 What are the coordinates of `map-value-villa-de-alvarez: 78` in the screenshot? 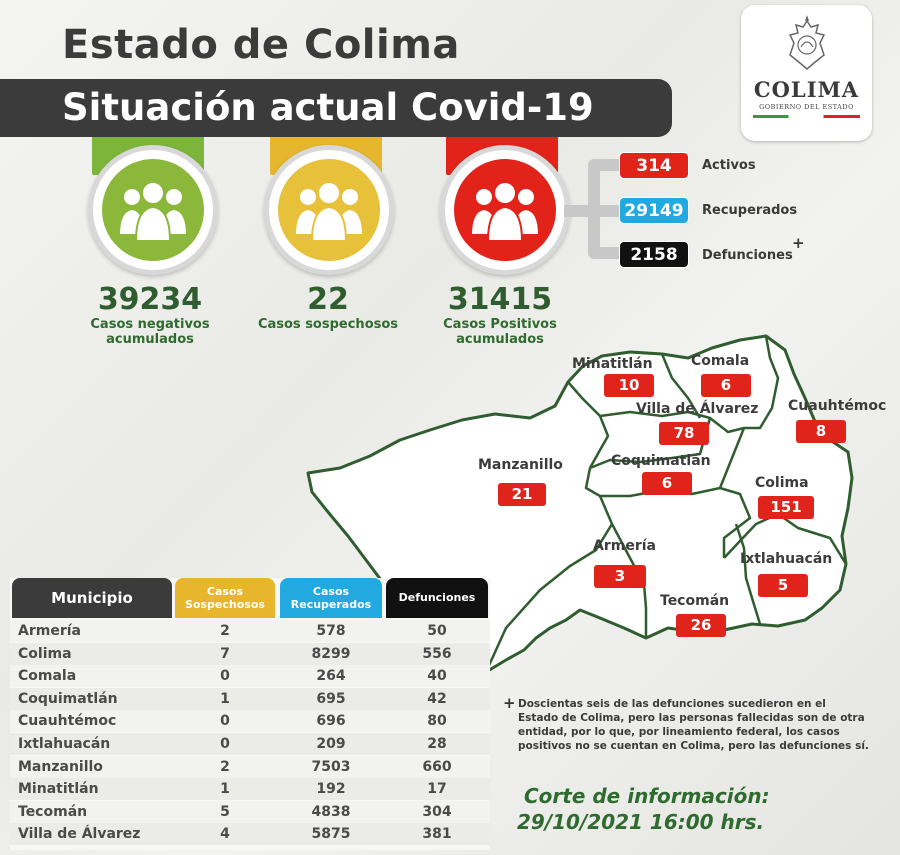 It's located at (684, 433).